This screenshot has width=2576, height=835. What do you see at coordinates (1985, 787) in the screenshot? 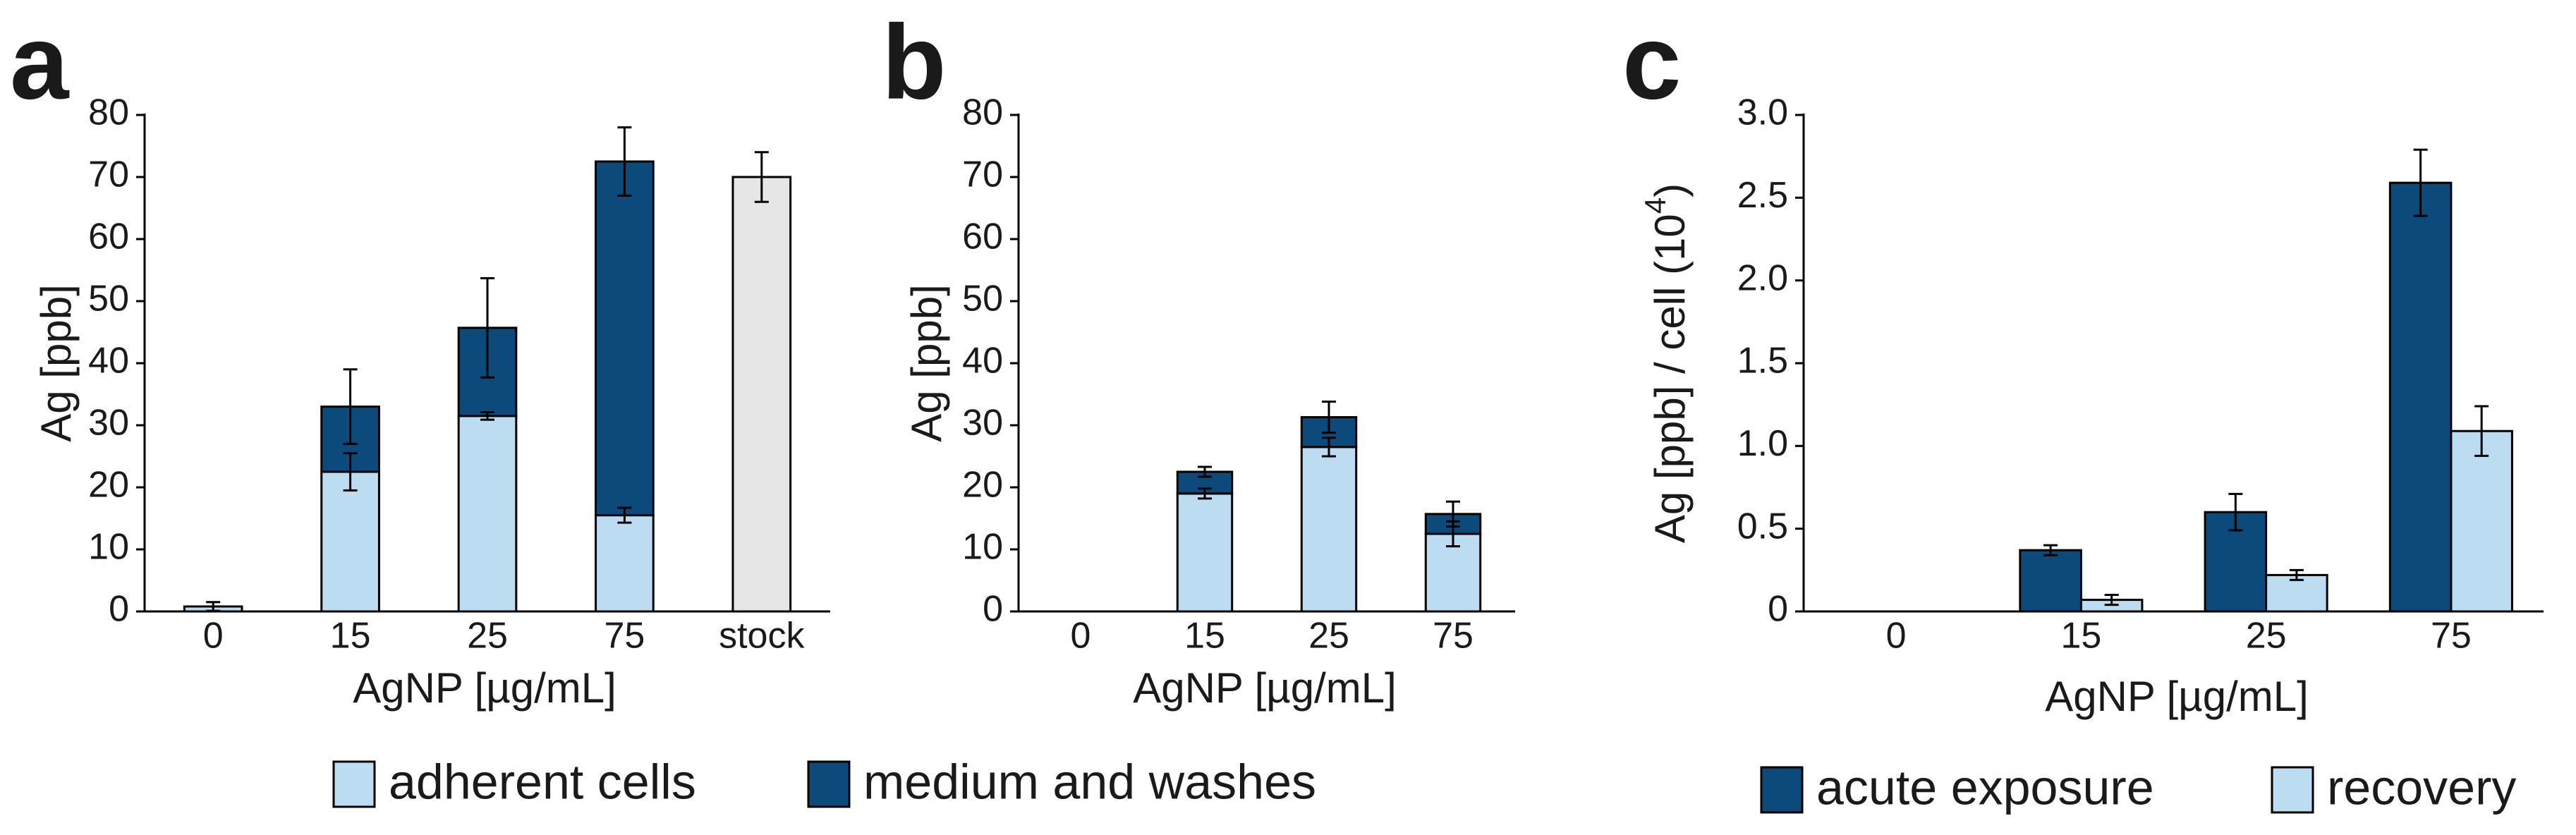
I see `legend-label: acute exposure` at bounding box center [1985, 787].